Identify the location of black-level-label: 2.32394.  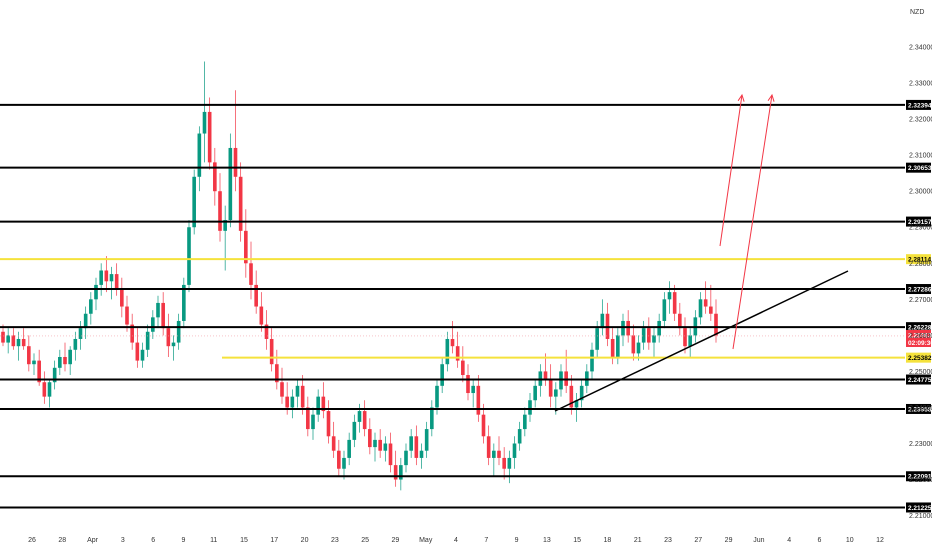
(920, 105).